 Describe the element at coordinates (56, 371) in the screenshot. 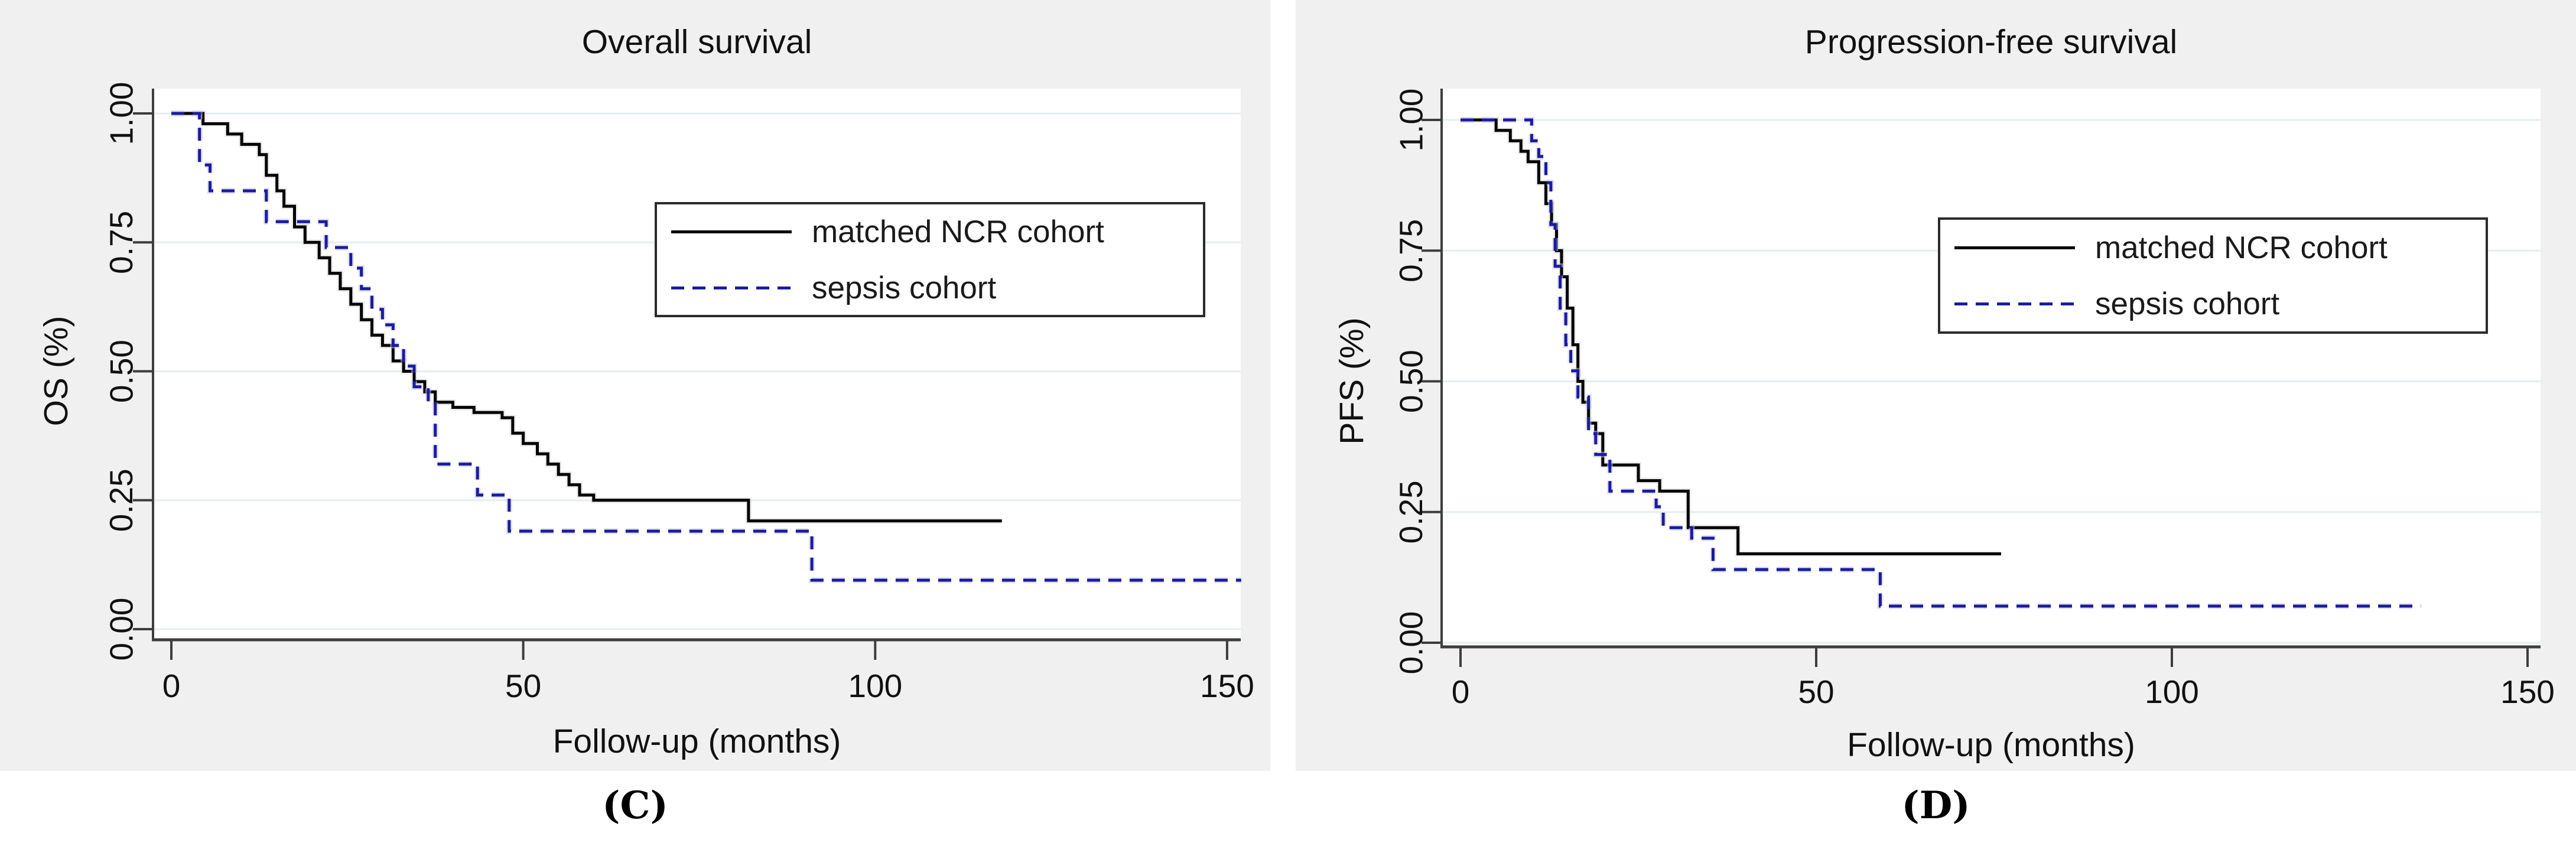

I see `y-axis-label: OS (%)` at that location.